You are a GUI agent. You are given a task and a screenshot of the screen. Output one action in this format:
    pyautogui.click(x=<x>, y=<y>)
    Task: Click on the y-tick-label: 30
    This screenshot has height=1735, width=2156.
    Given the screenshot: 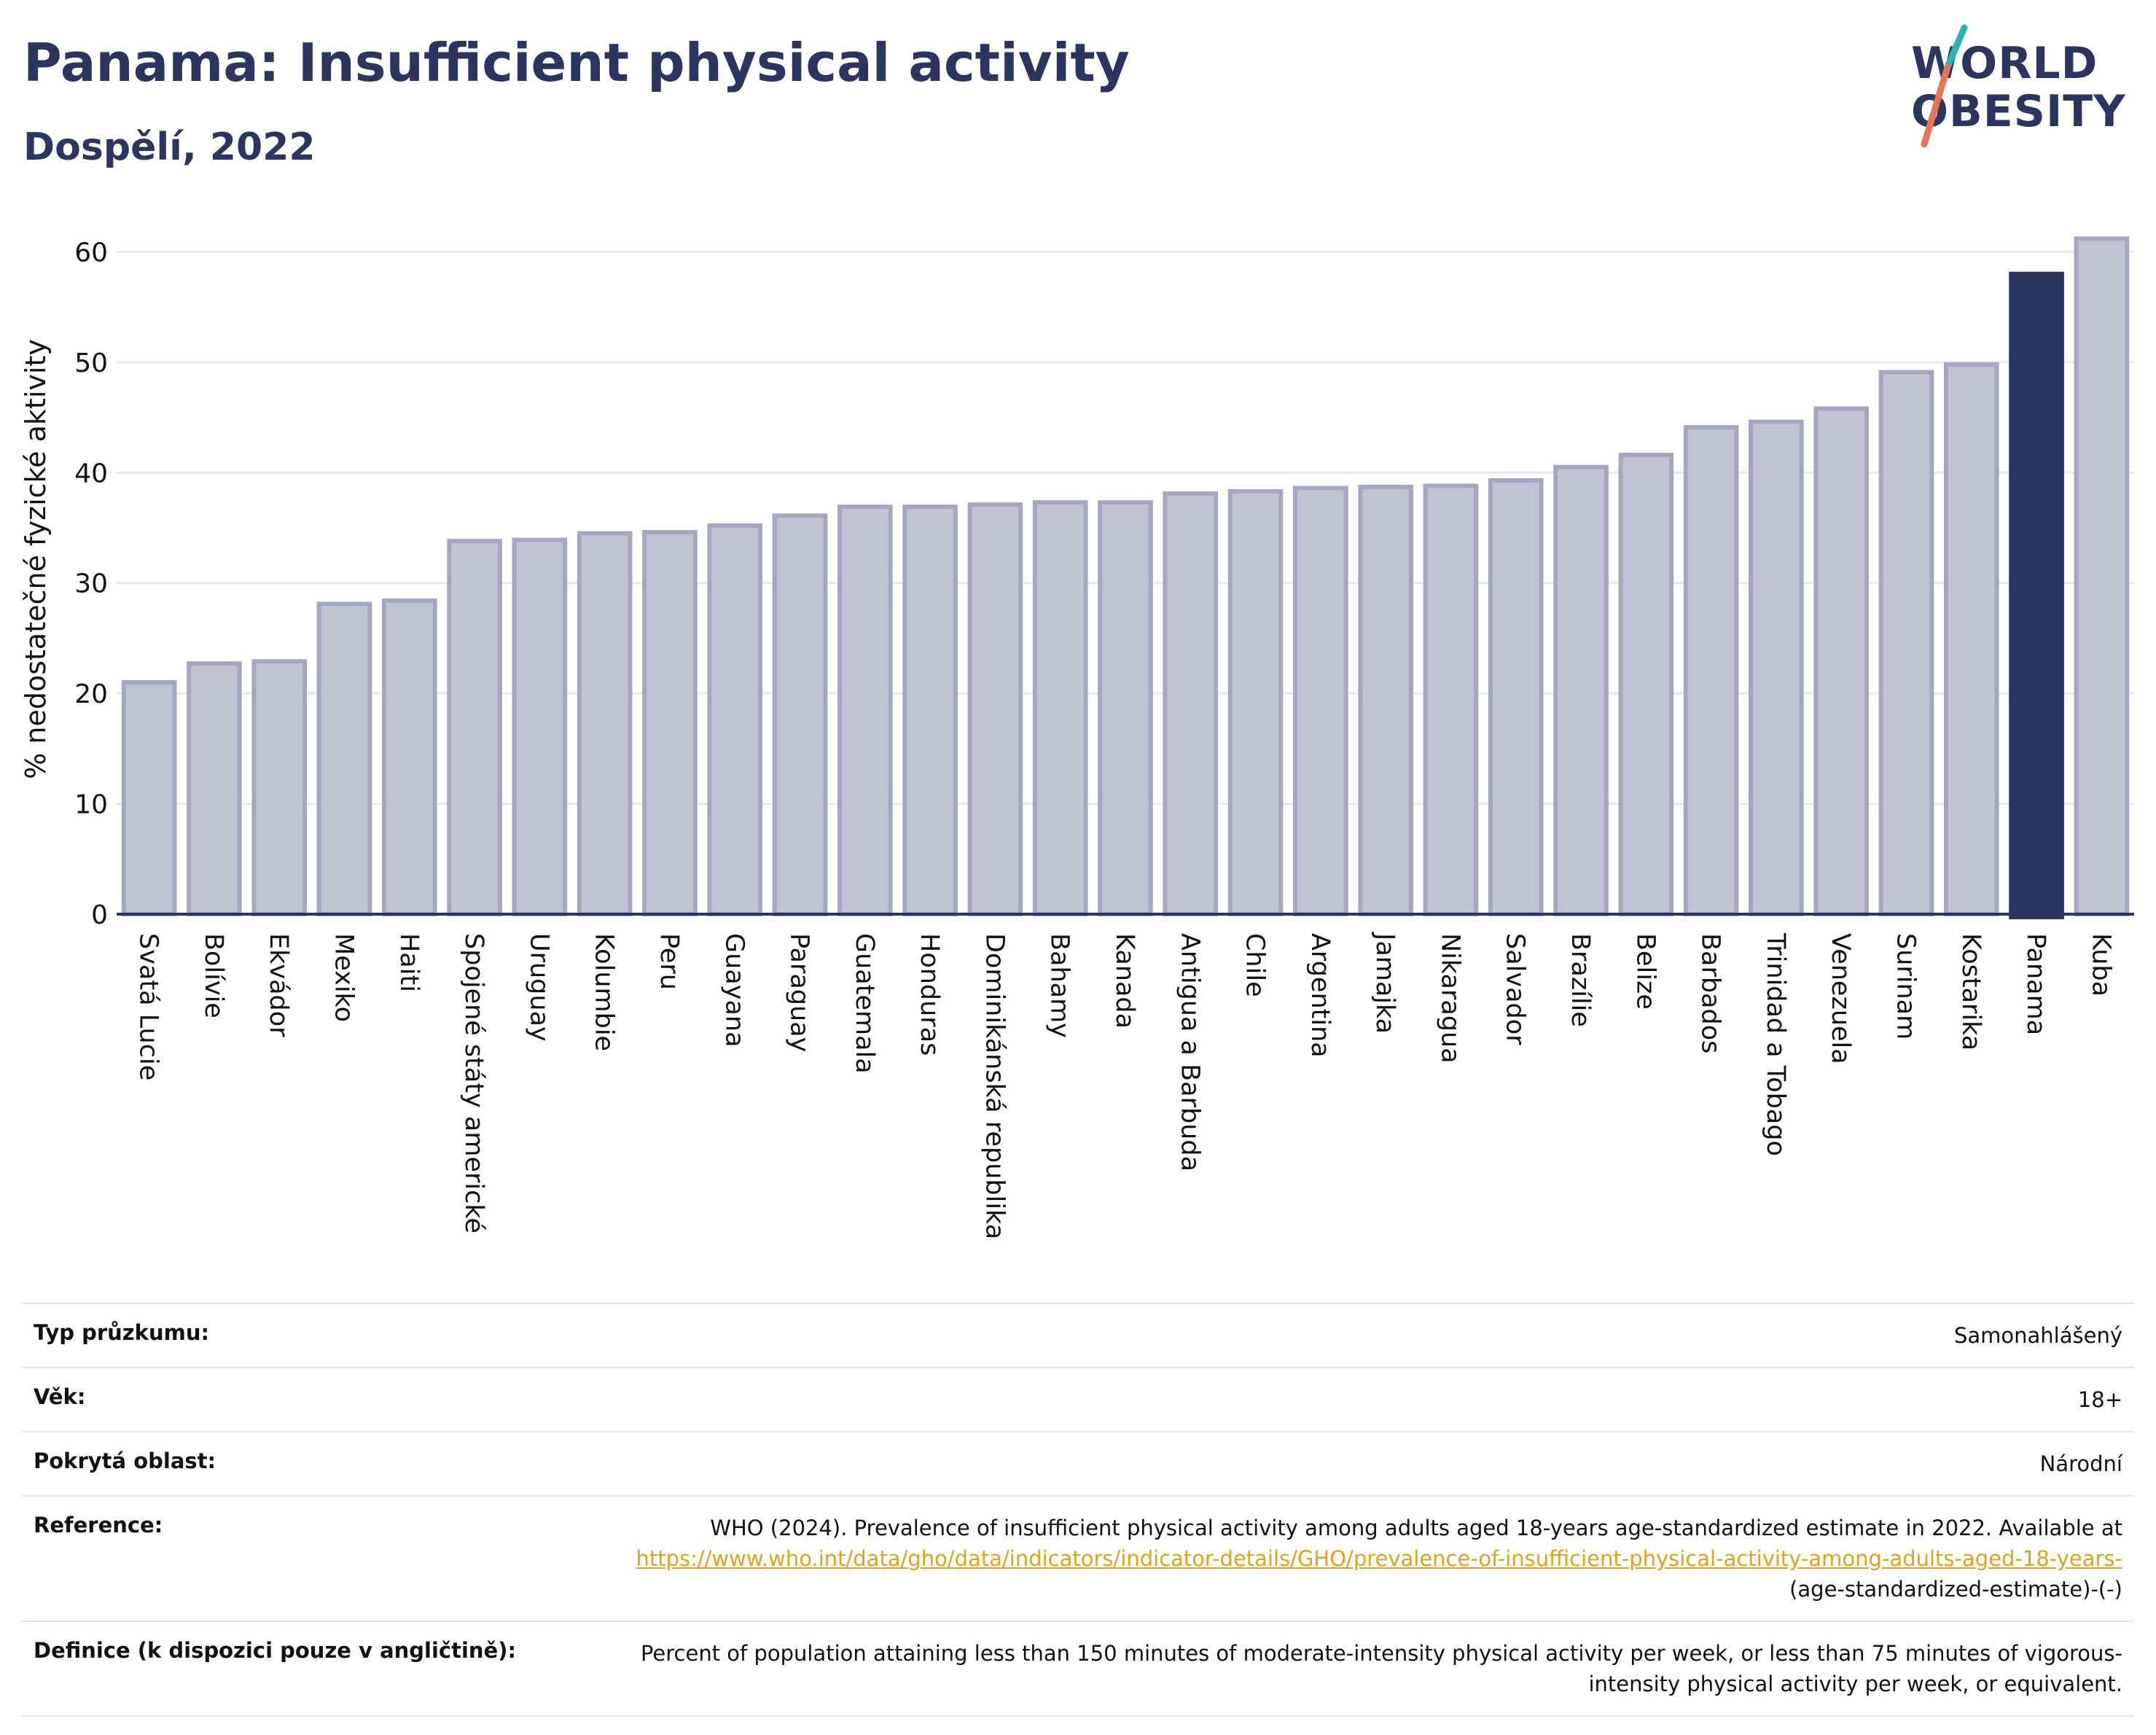 What is the action you would take?
    pyautogui.click(x=91, y=584)
    